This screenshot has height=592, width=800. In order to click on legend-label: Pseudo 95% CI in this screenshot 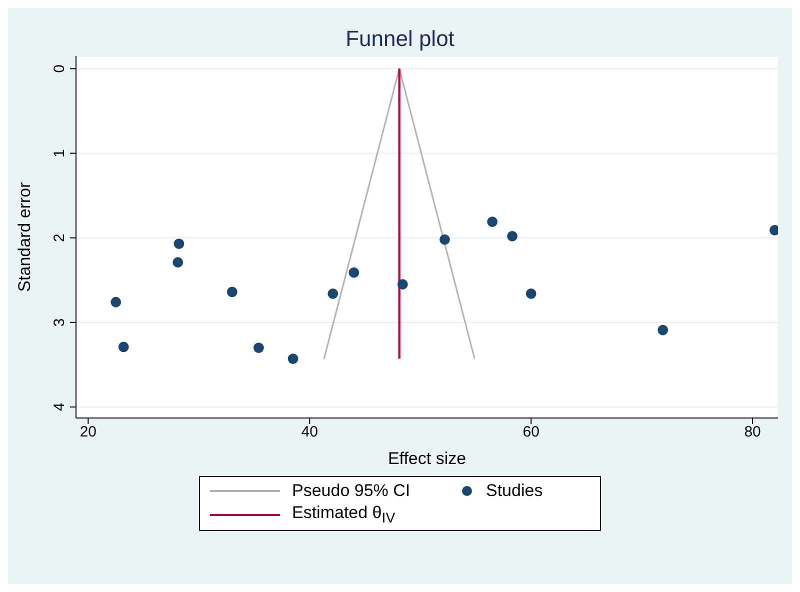, I will do `click(351, 491)`.